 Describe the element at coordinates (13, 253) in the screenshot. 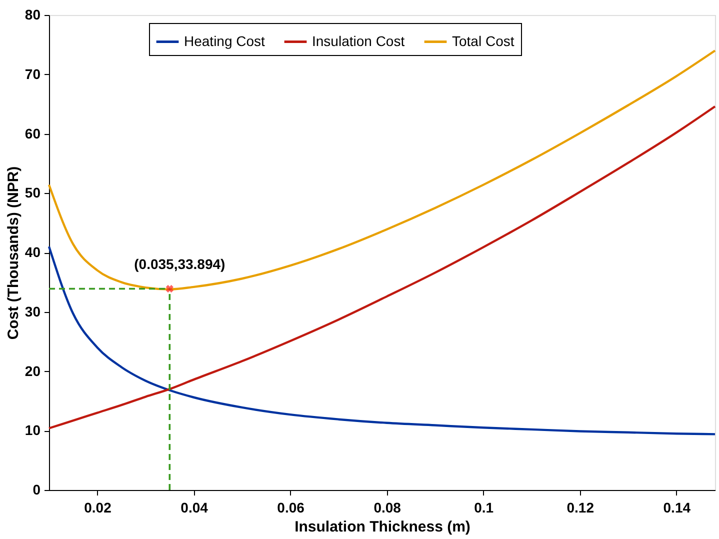

I see `y-axis-title: Cost (Thousands) (NPR)` at that location.